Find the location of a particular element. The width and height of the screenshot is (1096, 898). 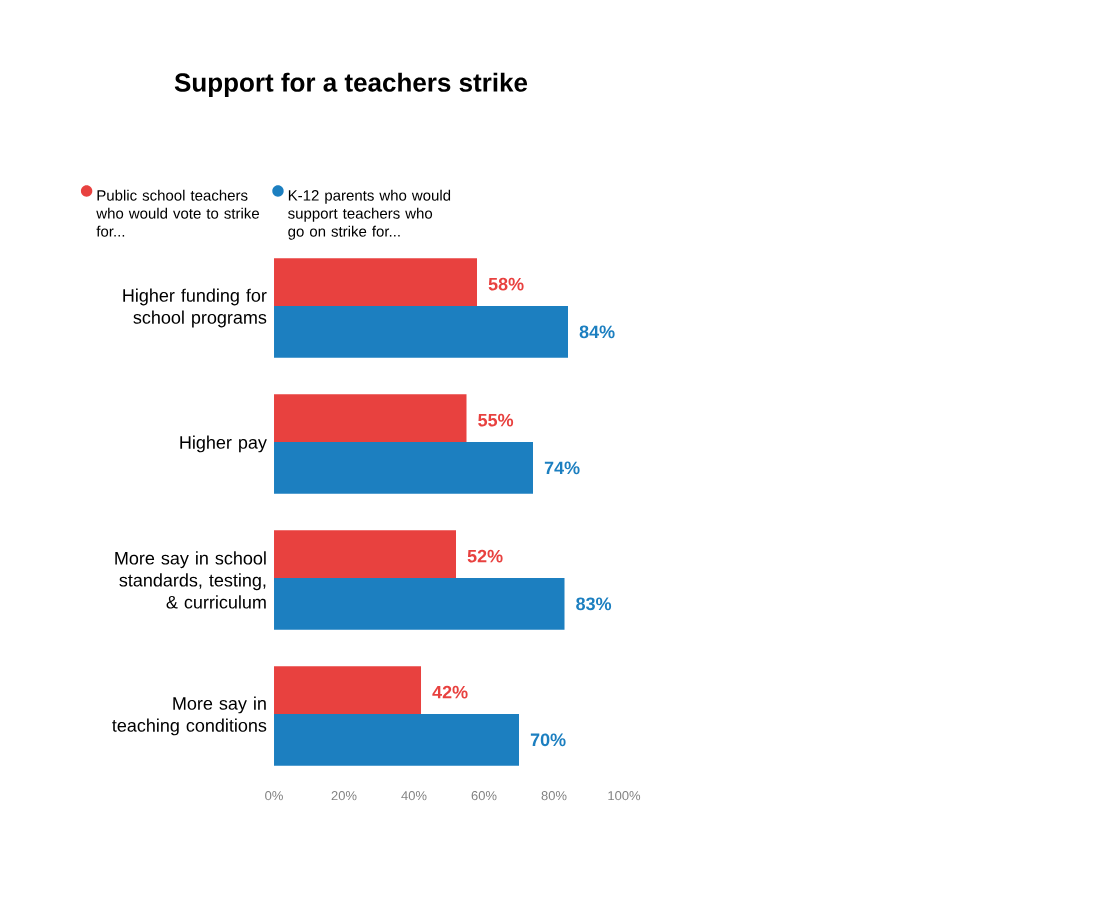

data-label: 52% is located at coordinates (485, 556).